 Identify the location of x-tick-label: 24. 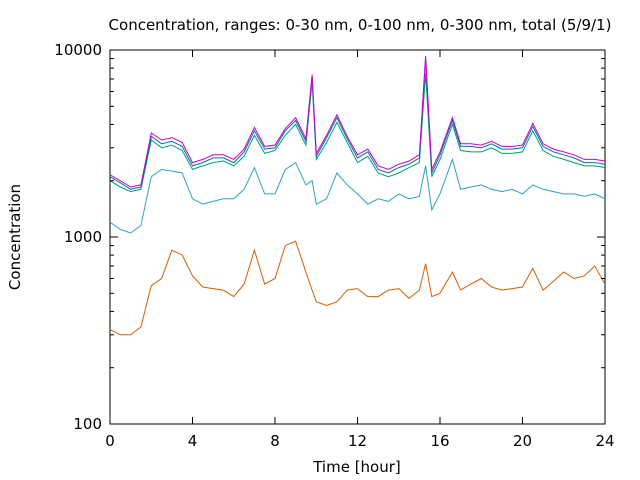
(604, 441).